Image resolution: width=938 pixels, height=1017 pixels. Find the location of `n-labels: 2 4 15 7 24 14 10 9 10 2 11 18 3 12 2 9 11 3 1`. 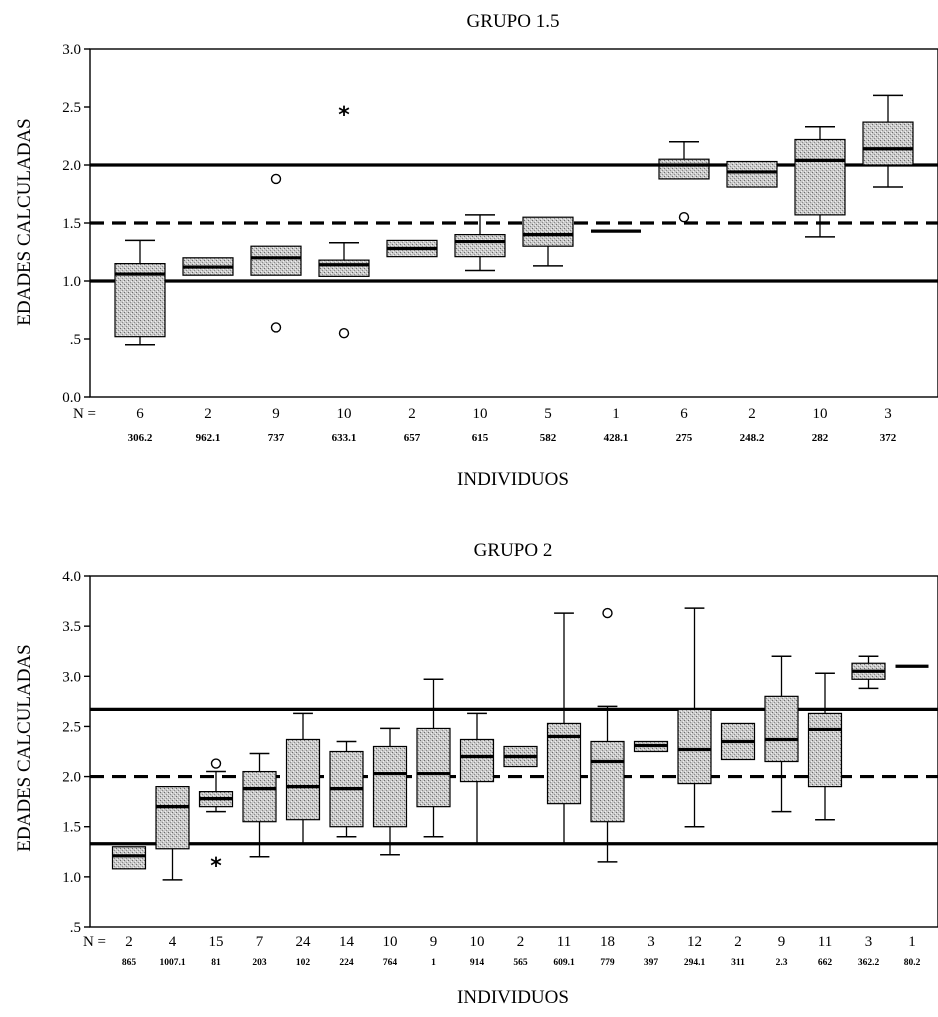

n-labels: 2 4 15 7 24 14 10 9 10 2 11 18 3 12 2 9 11 3 1 is located at coordinates (520, 942).